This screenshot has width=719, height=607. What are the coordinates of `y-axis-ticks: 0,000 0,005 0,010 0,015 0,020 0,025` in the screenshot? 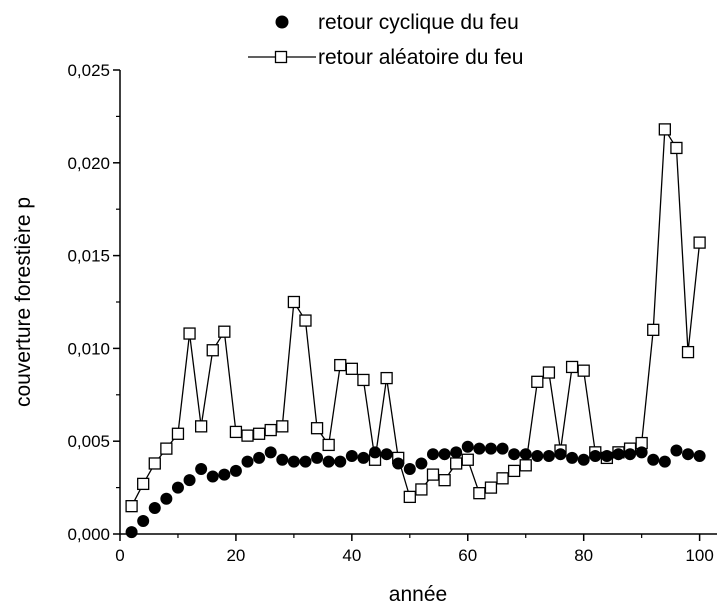 It's located at (93, 302).